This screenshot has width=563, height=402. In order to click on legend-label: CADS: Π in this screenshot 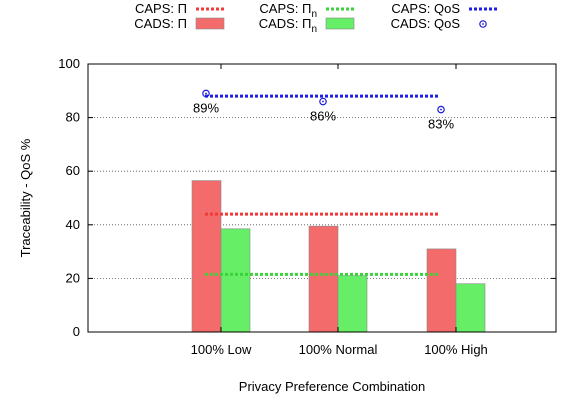, I will do `click(160, 23)`.